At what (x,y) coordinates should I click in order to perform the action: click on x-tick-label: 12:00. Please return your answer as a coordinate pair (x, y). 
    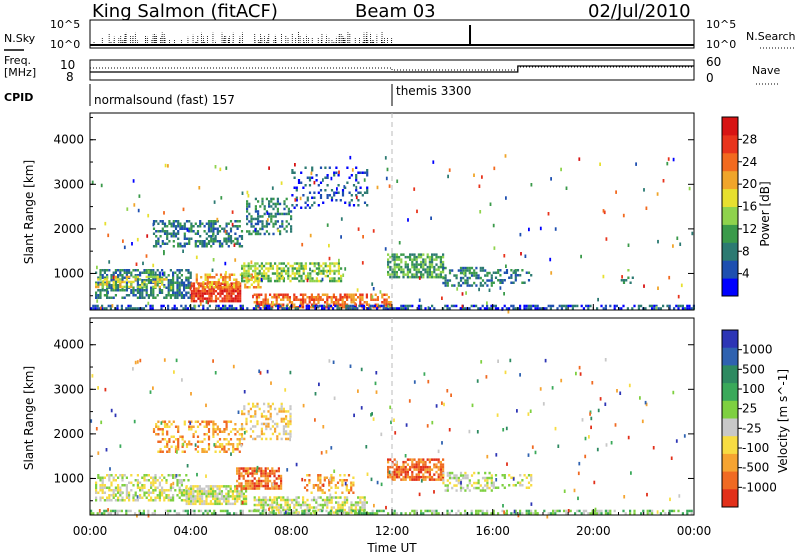
    Looking at the image, I should click on (392, 531).